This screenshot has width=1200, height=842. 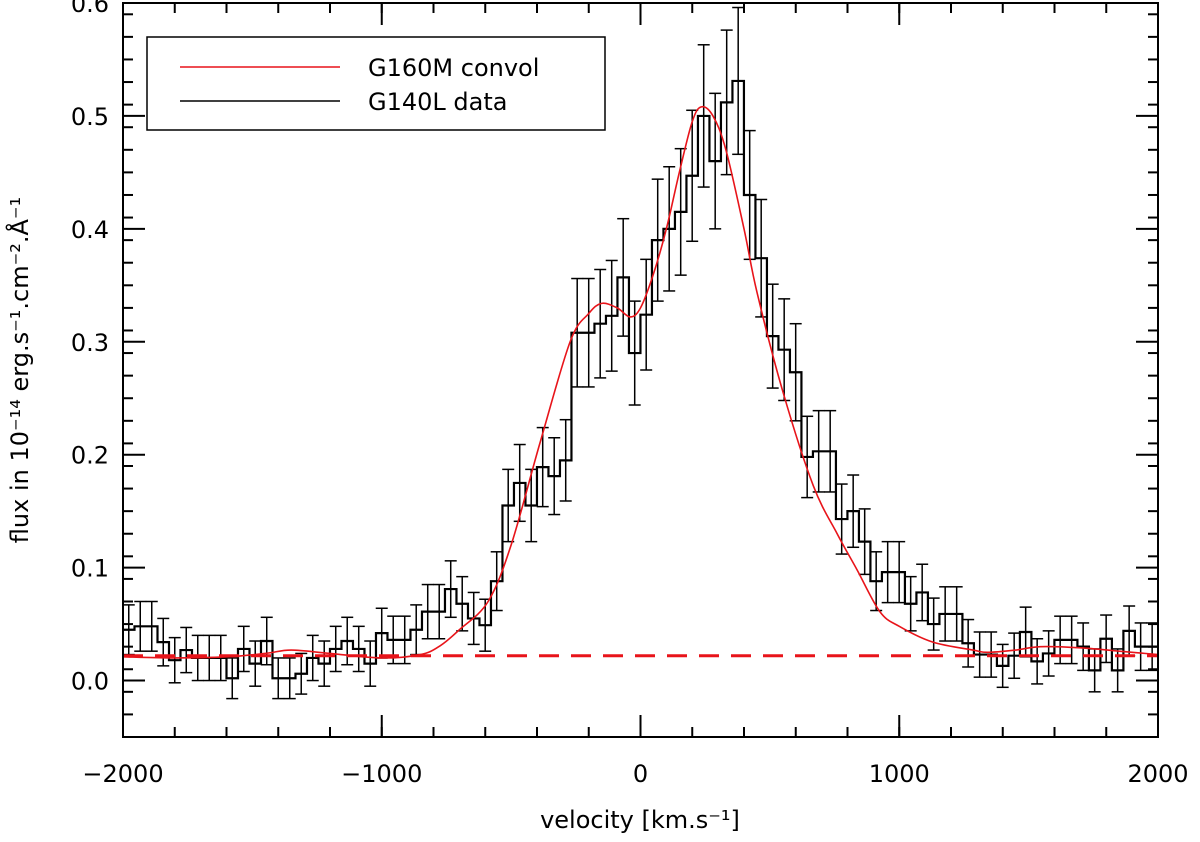 I want to click on x-tick-label: −2000, so click(x=122, y=774).